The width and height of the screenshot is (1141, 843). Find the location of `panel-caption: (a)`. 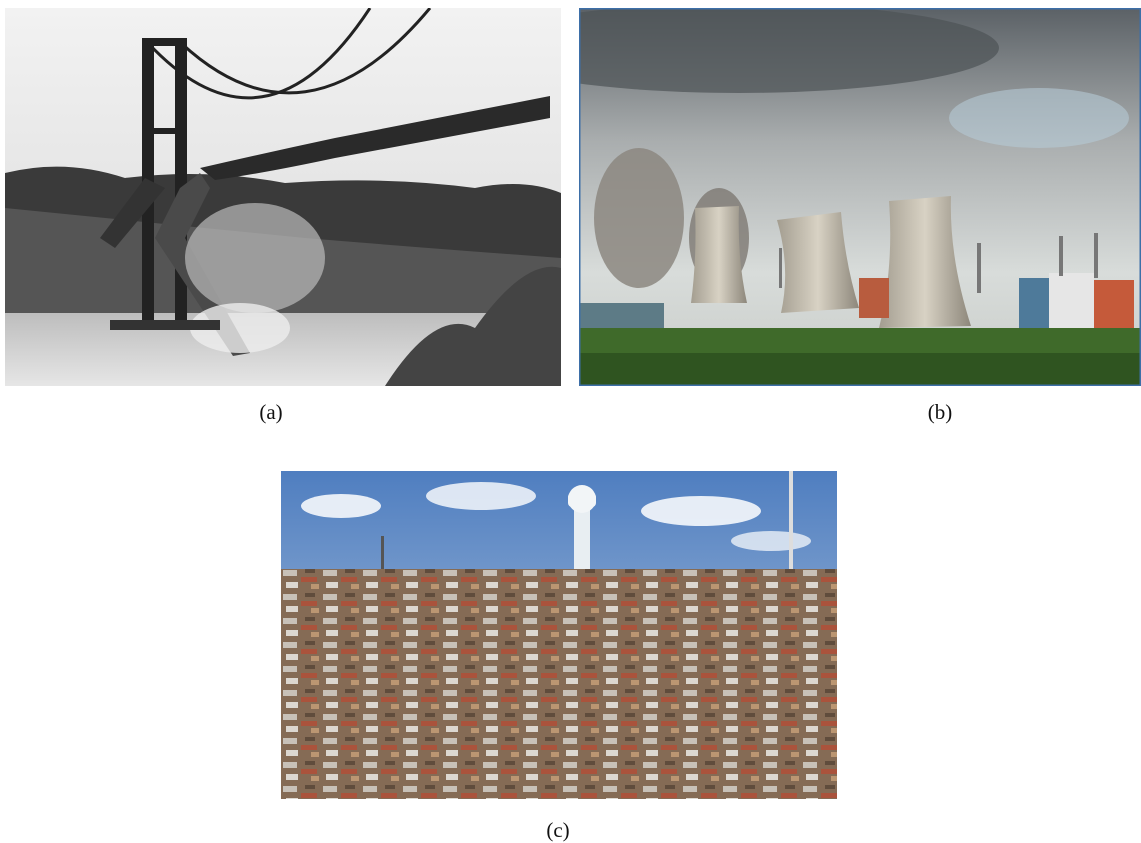

panel-caption: (a) is located at coordinates (271, 412).